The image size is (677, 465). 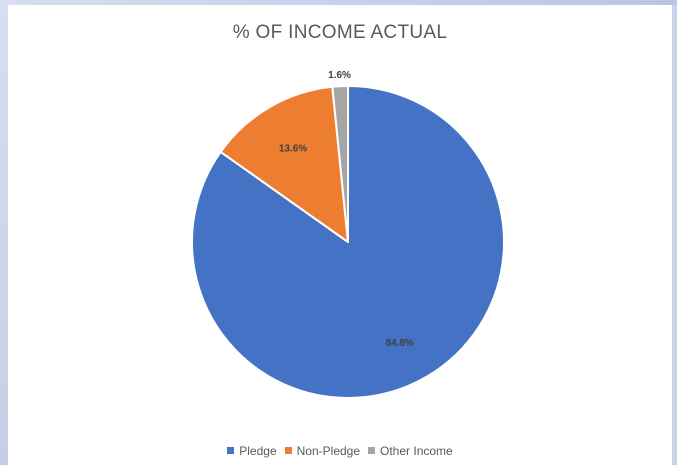 What do you see at coordinates (4, 232) in the screenshot?
I see `window-frame-left` at bounding box center [4, 232].